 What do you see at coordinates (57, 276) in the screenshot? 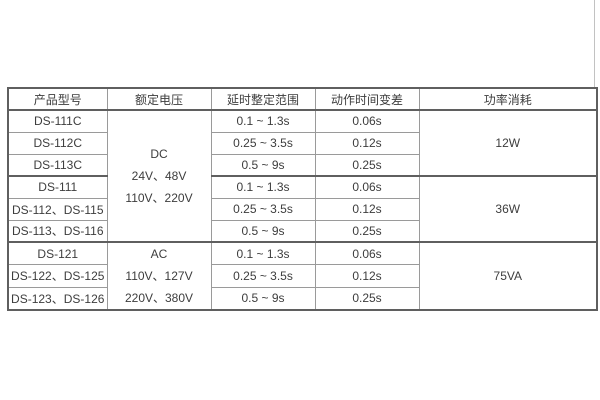
I see `model-cell: DS-122、DS-125` at bounding box center [57, 276].